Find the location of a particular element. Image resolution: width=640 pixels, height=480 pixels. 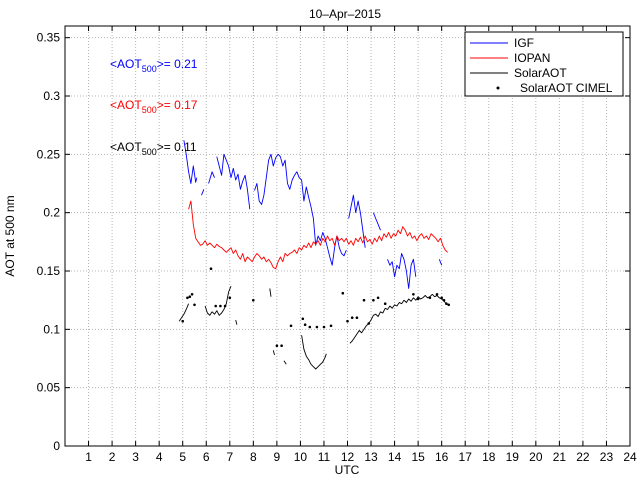

x-tick-label: 15 is located at coordinates (418, 457).